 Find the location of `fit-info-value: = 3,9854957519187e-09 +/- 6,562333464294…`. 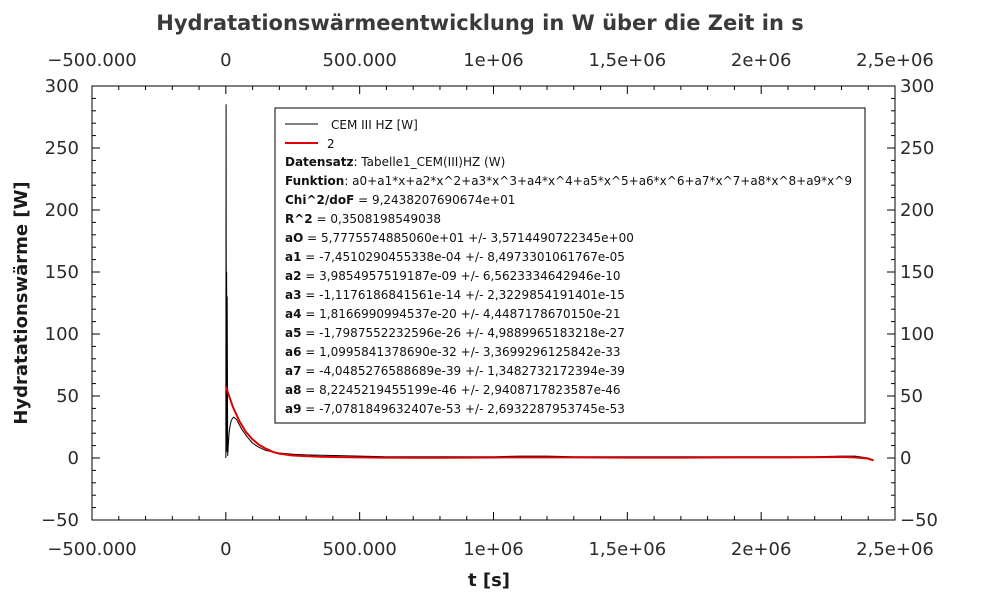

fit-info-value: = 3,9854957519187e-09 +/- 6,562333464294… is located at coordinates (460, 276).